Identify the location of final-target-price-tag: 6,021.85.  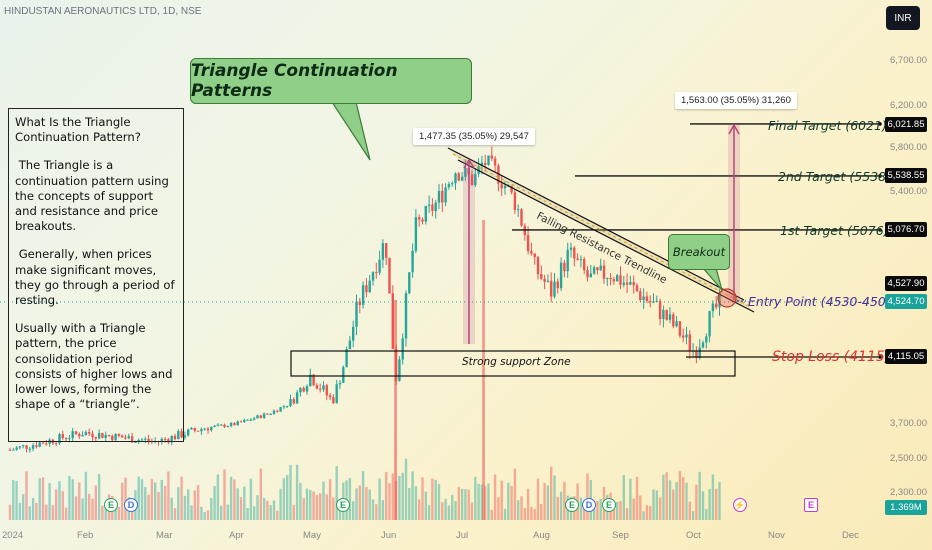
(906, 124).